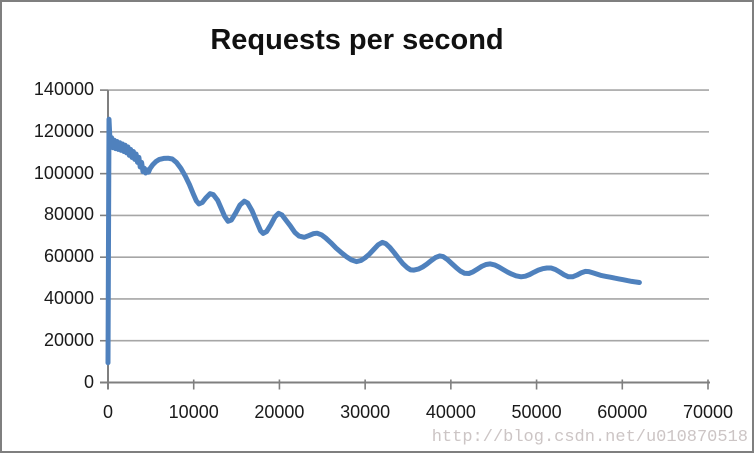 The width and height of the screenshot is (754, 453). What do you see at coordinates (63, 172) in the screenshot?
I see `y-axis-tick-label: 100000` at bounding box center [63, 172].